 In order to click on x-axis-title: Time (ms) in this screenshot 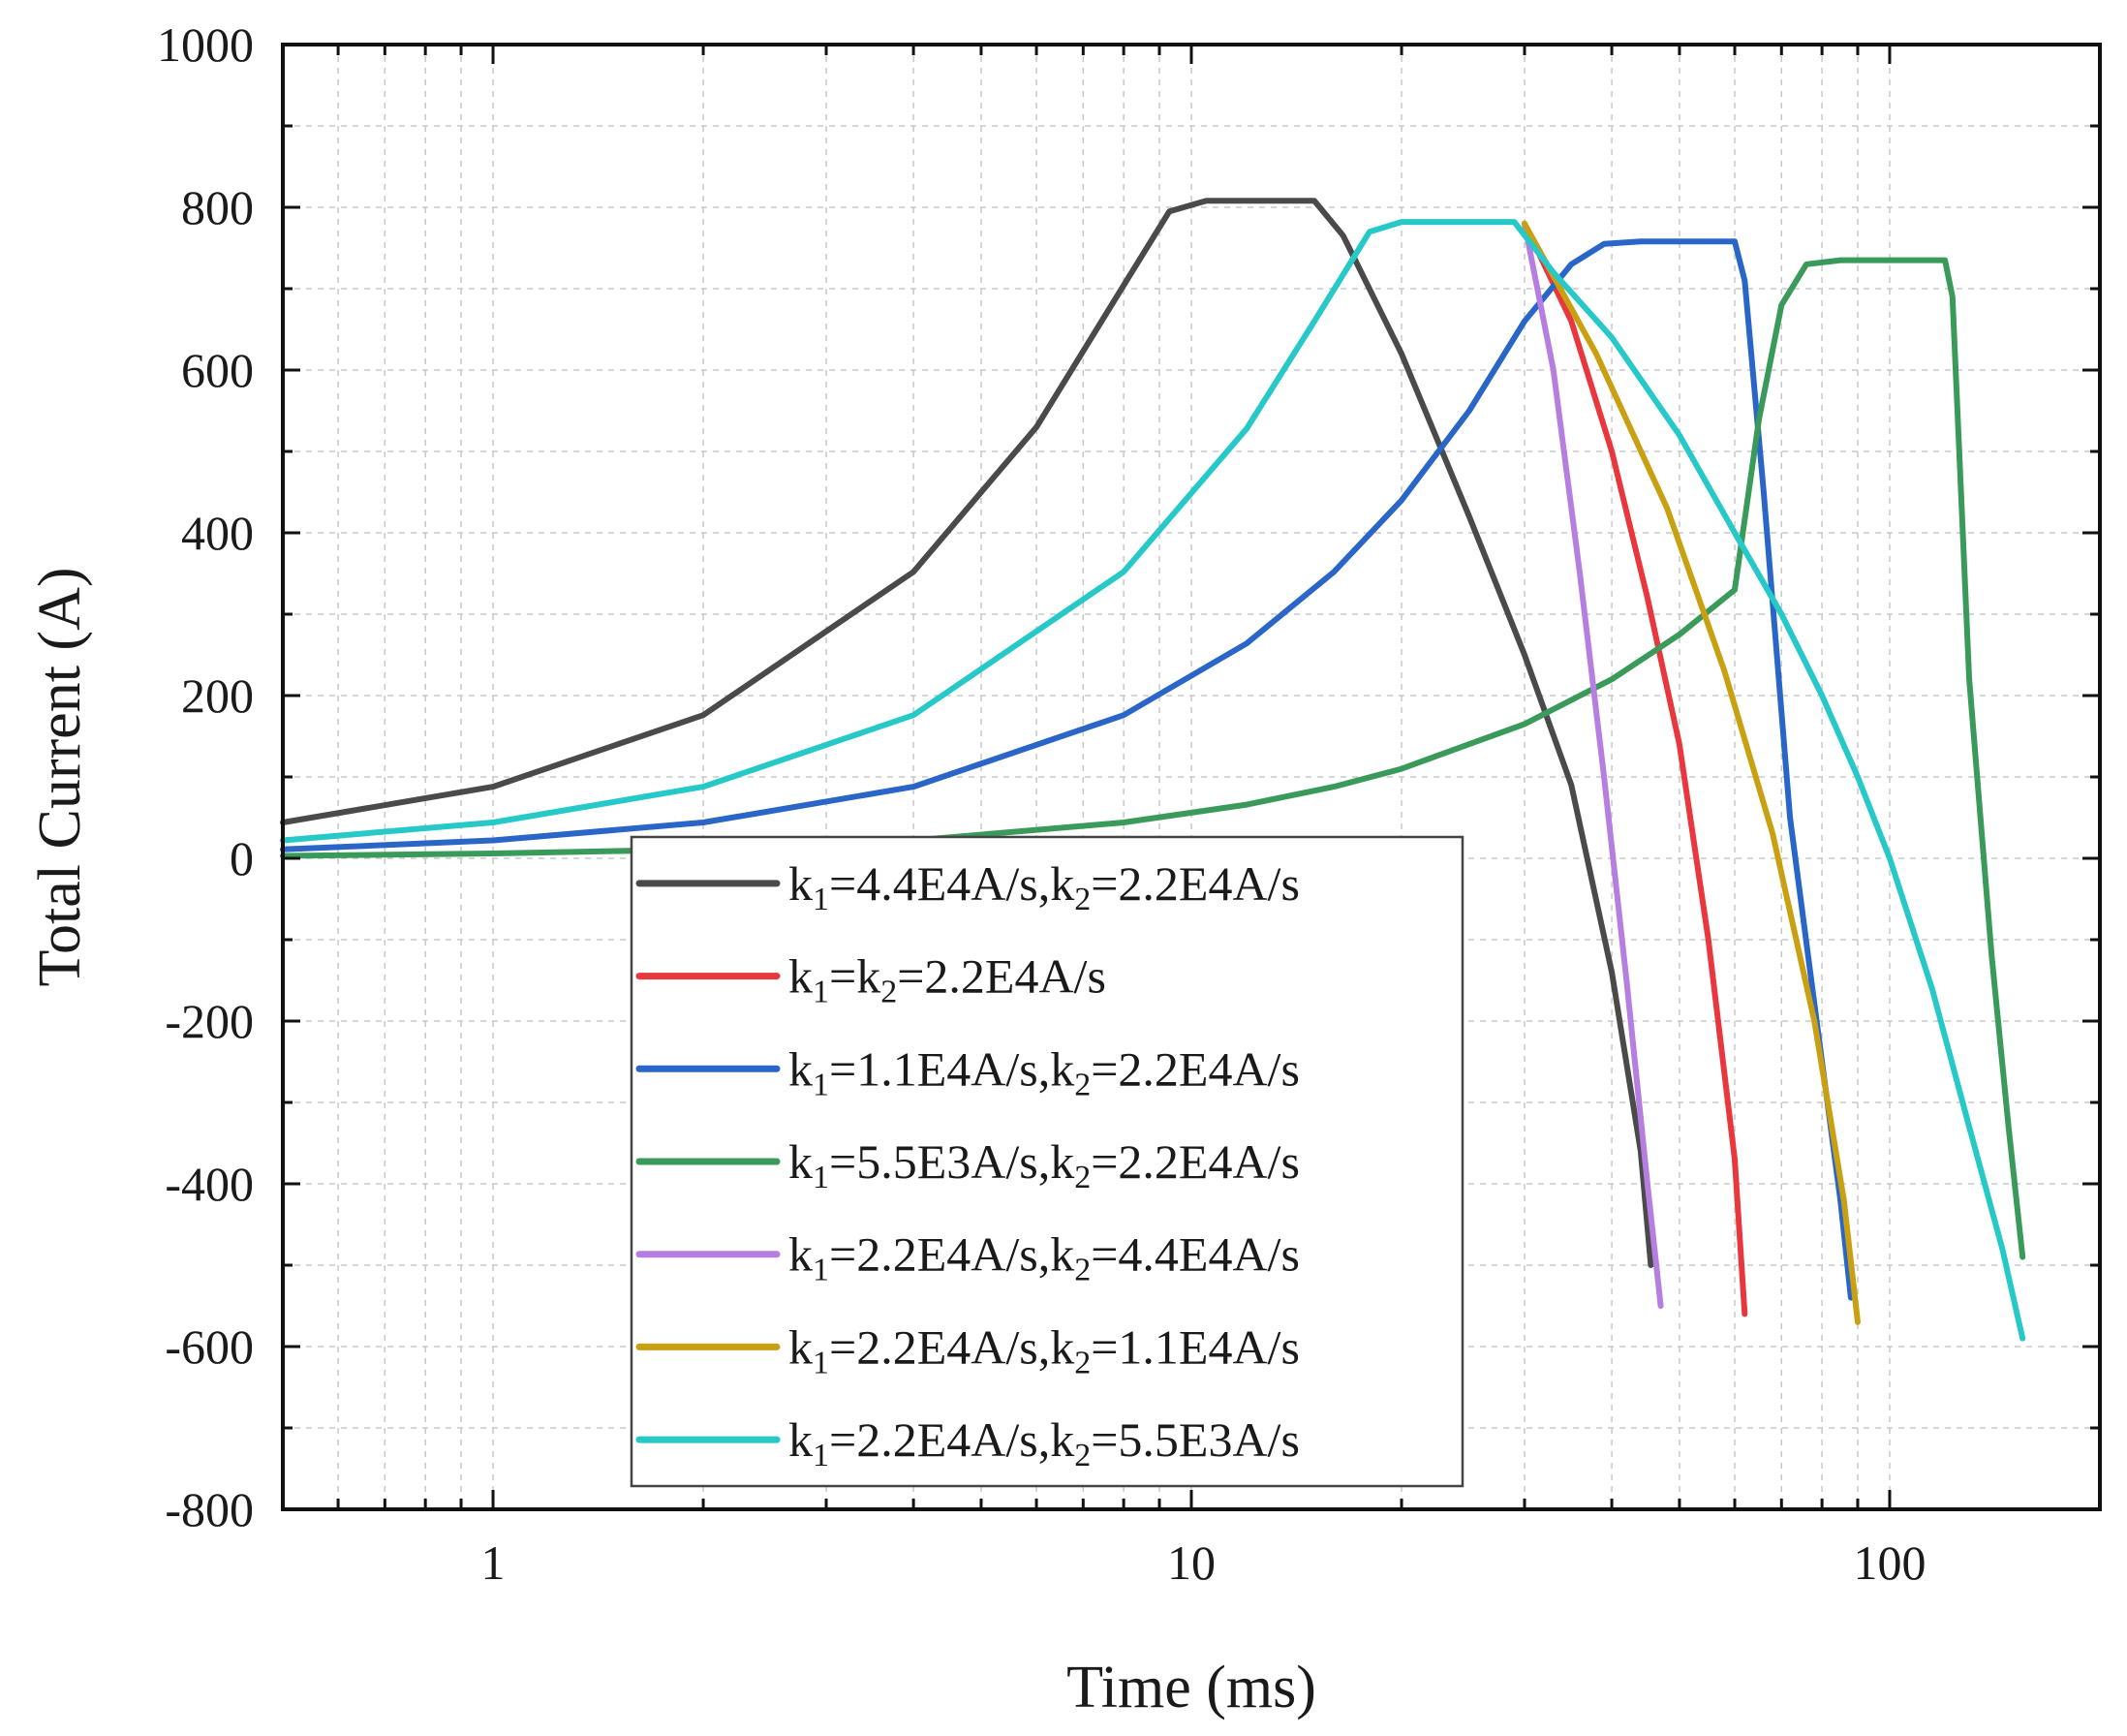, I will do `click(1191, 1687)`.